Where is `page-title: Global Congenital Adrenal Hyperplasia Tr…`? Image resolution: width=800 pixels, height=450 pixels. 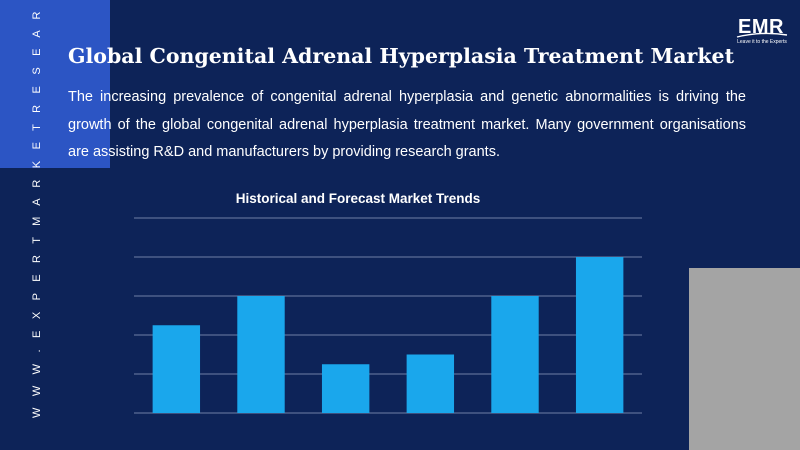
page-title: Global Congenital Adrenal Hyperplasia Tr… is located at coordinates (401, 56).